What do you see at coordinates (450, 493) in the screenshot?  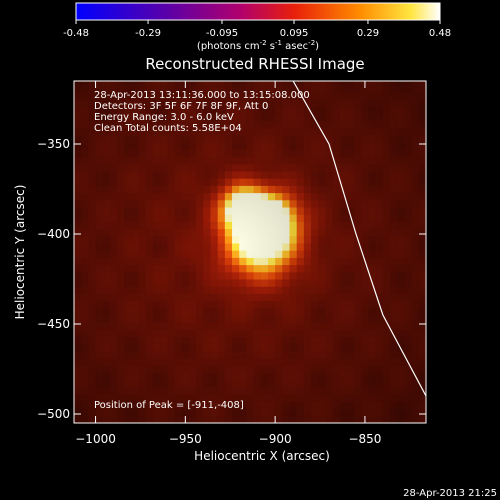 I see `timestamp: 28-Apr-2013 21:25` at bounding box center [450, 493].